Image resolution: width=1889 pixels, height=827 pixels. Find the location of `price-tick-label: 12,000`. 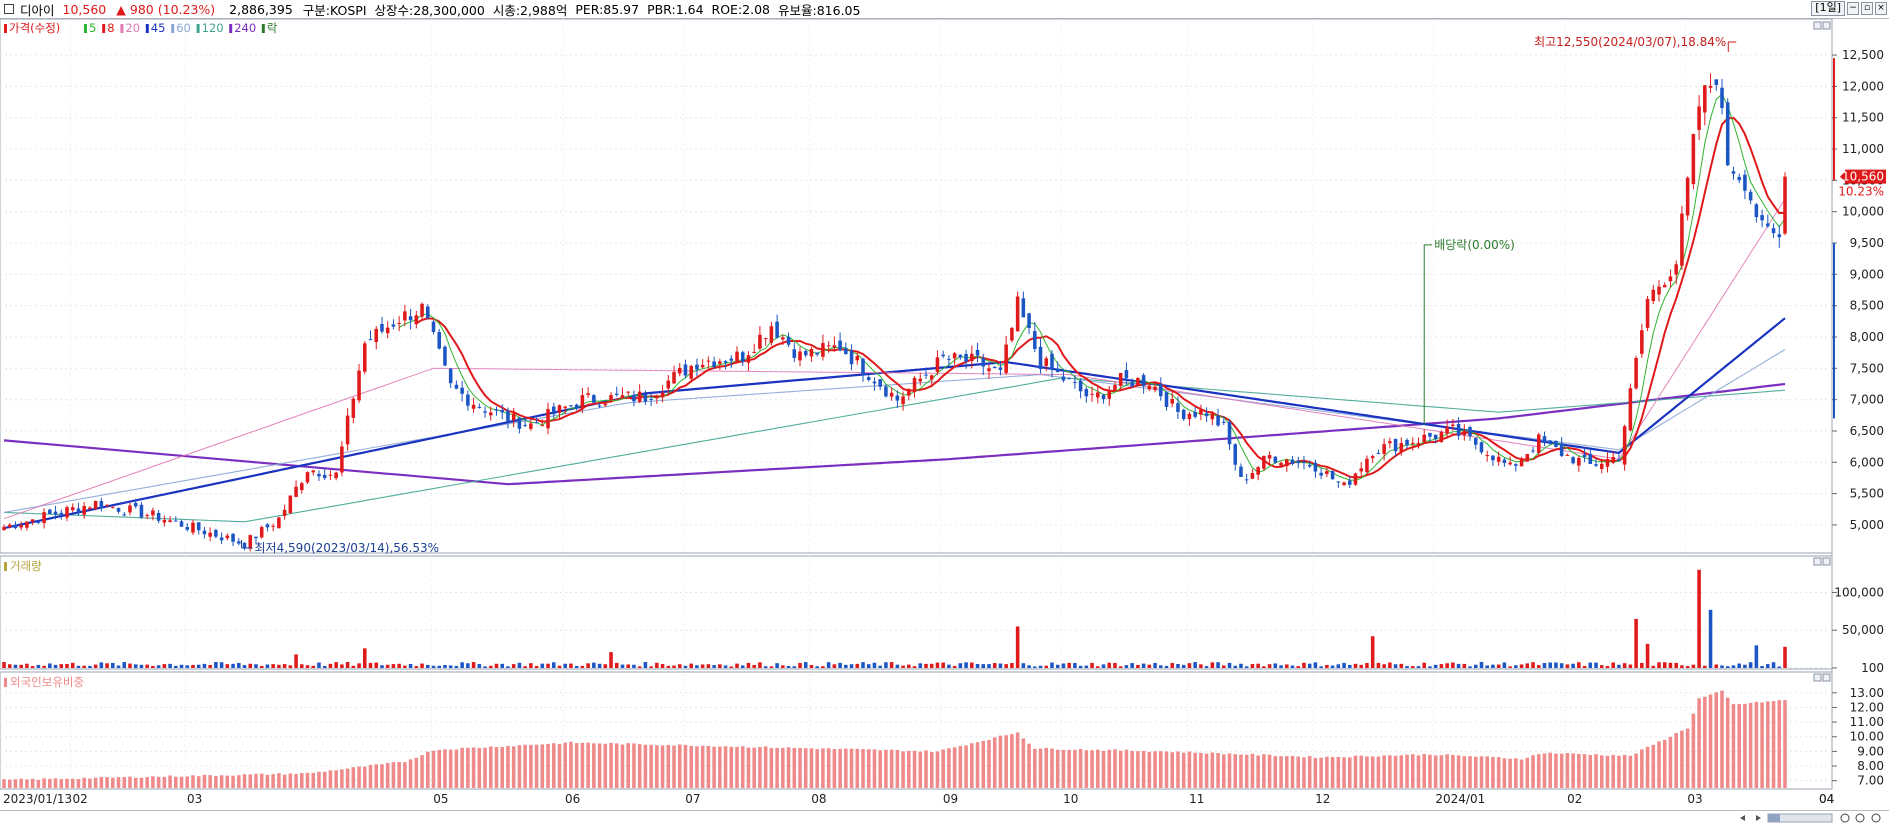

price-tick-label: 12,000 is located at coordinates (1863, 86).